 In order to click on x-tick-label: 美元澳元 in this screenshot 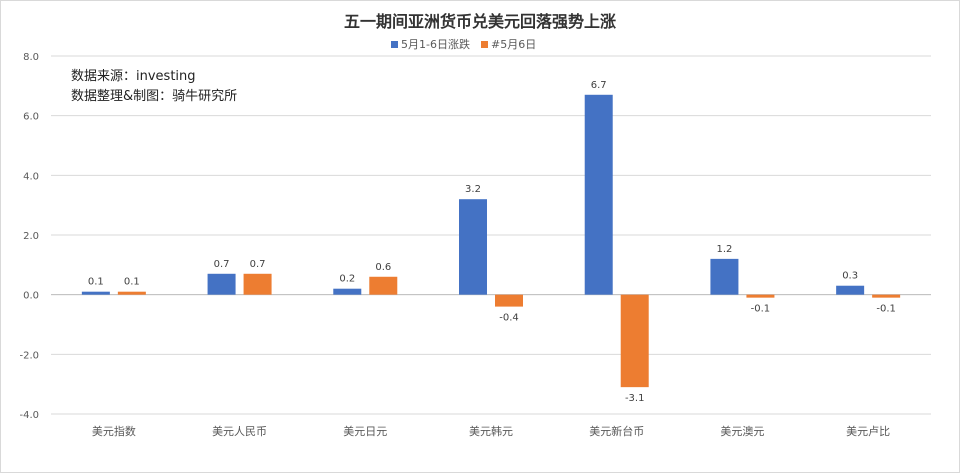, I will do `click(742, 431)`.